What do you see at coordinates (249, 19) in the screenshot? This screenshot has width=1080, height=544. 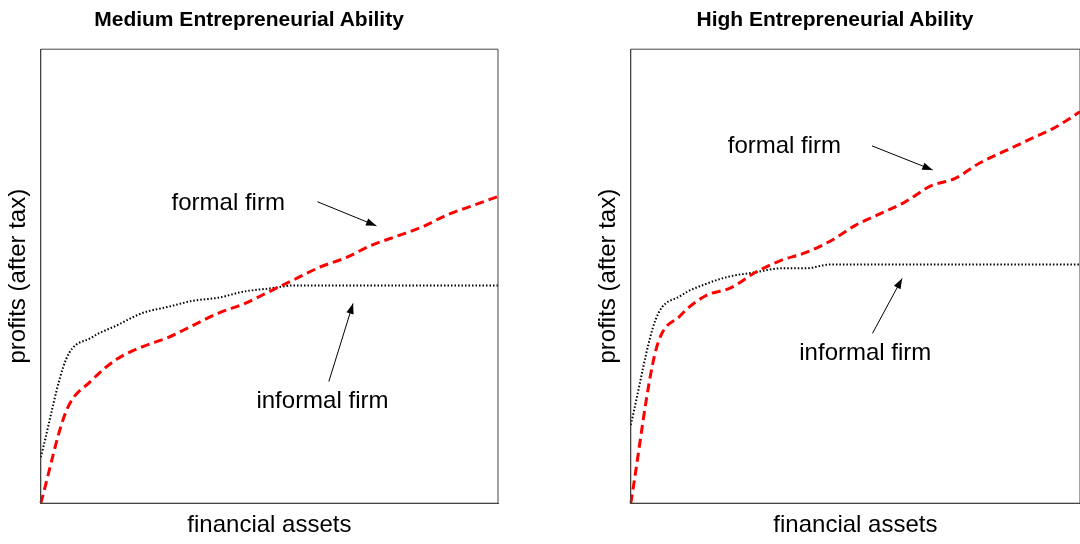 I see `chart-title: Medium Entrepreneurial Ability` at bounding box center [249, 19].